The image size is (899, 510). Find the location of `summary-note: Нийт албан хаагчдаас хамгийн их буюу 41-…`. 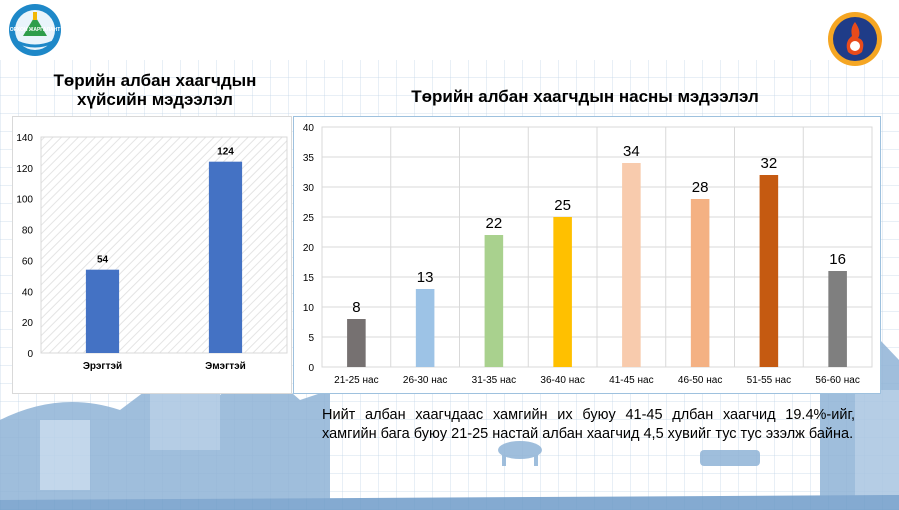

summary-note: Нийт албан хаагчдаас хамгийн их буюу 41-… is located at coordinates (588, 424).